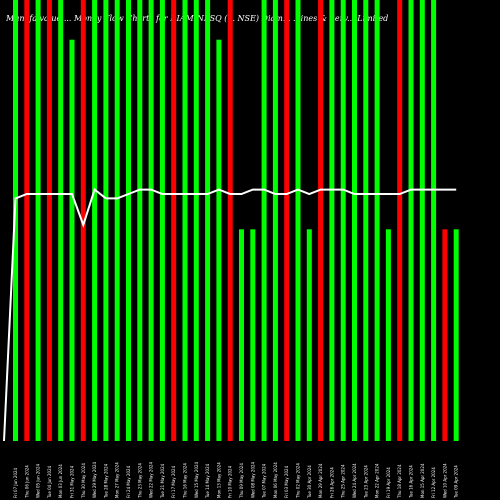 The image size is (500, 500). I want to click on x-tick-label: Thu 30 May 2024, so click(83, 481).